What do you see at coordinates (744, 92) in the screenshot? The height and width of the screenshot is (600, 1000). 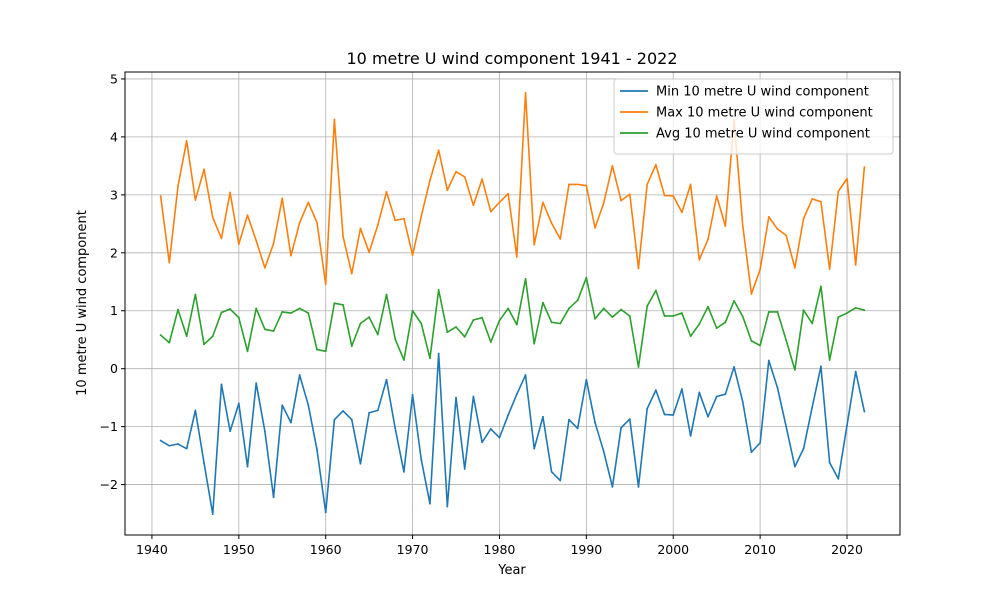 I see `legend-item: Min 10 metre U wind component` at bounding box center [744, 92].